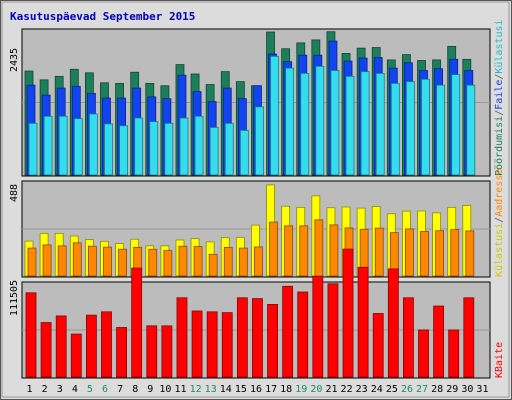 The width and height of the screenshot is (512, 400). Describe the element at coordinates (30, 389) in the screenshot. I see `x-tick-label: 1` at that location.